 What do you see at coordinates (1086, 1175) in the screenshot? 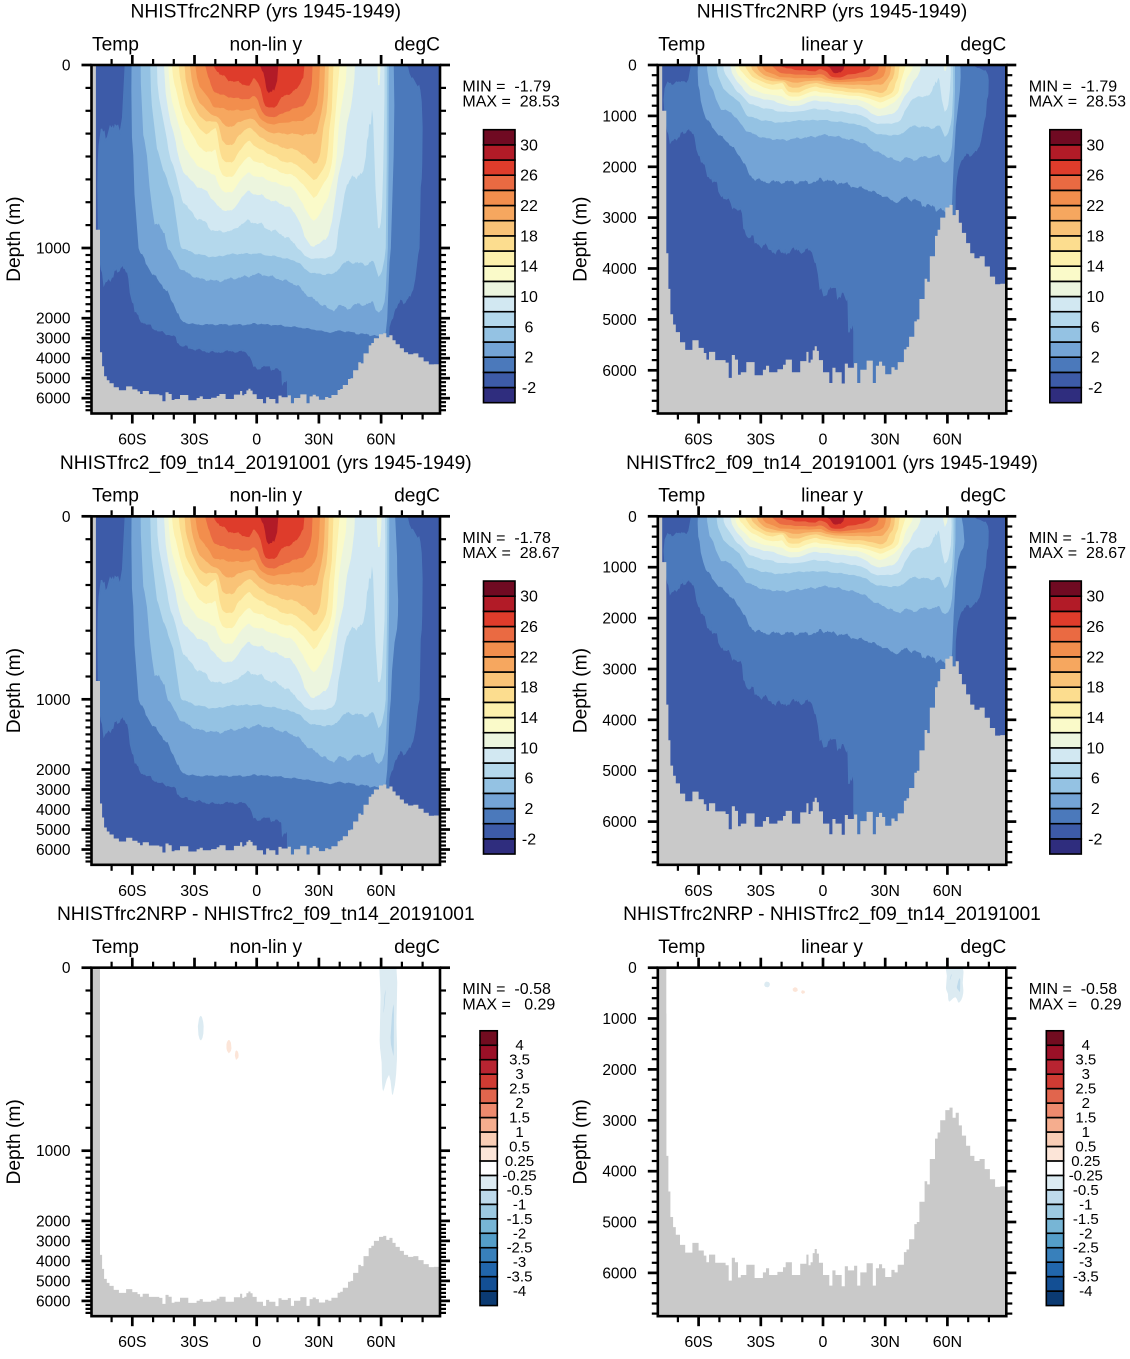
I see `svg-text: -0.25` at bounding box center [1086, 1175].